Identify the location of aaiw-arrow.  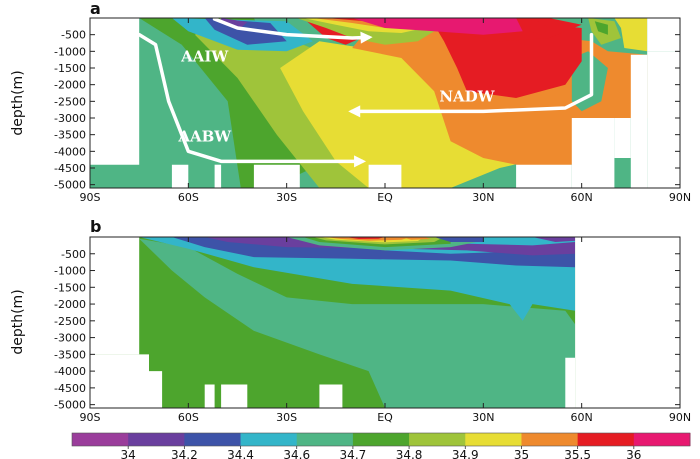
(291, 29).